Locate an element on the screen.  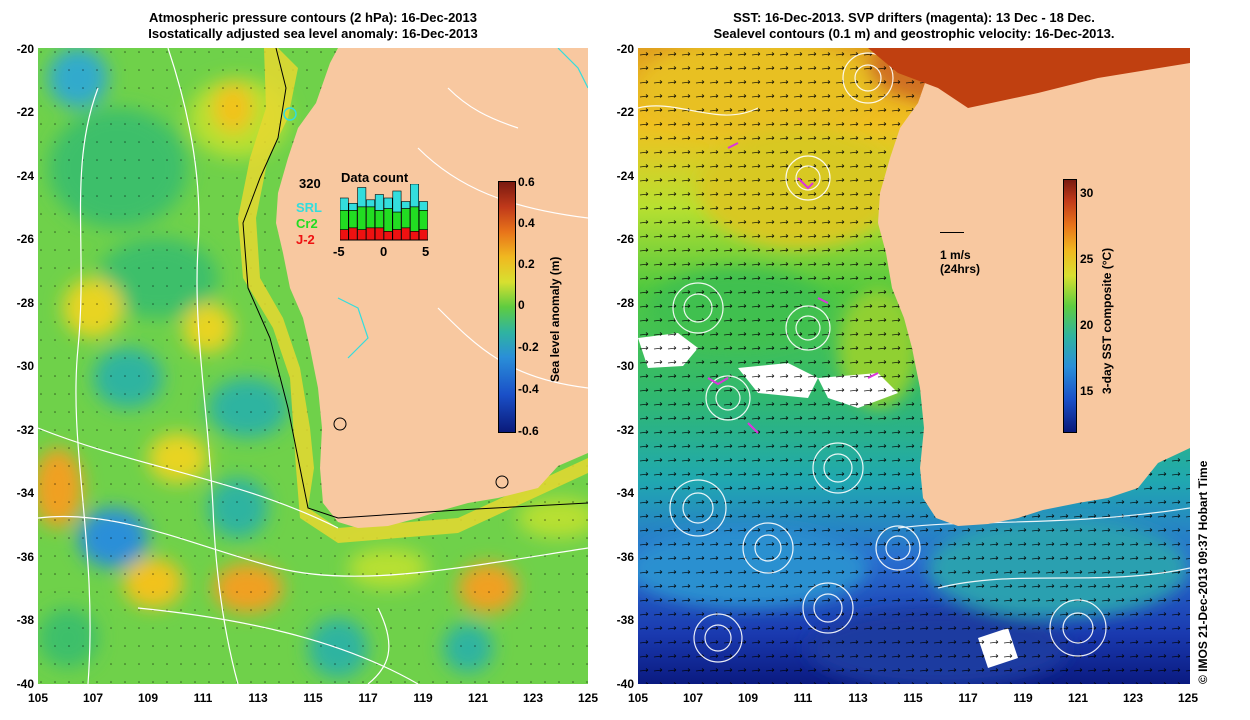
sst-cb-tick: 20 is located at coordinates (1087, 325).